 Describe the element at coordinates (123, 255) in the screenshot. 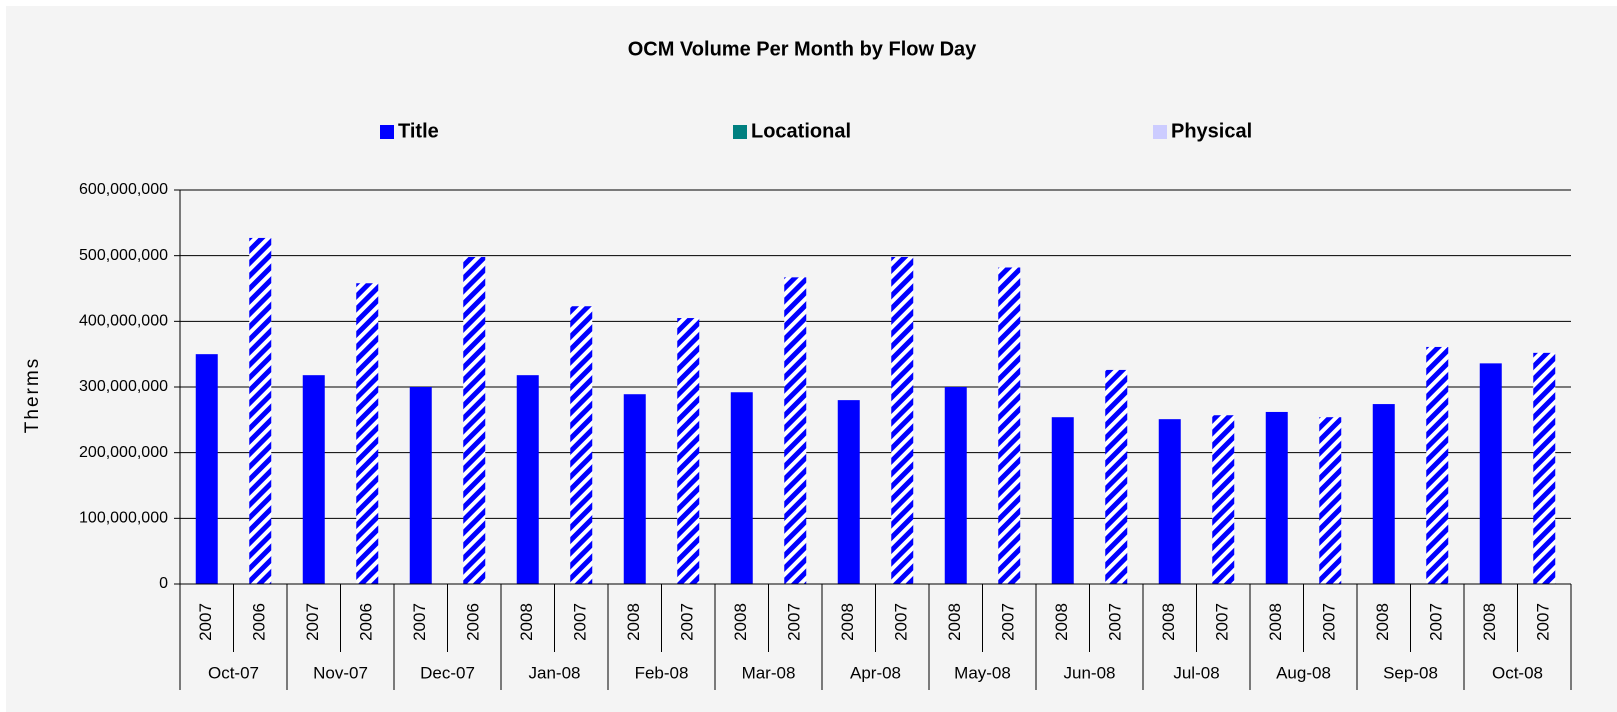

I see `y-tick-label: 500,000,000` at that location.